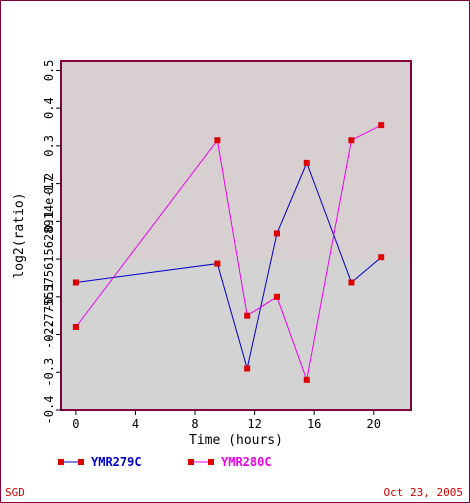 Image resolution: width=470 pixels, height=503 pixels. I want to click on x-axis-title: Time (hours), so click(236, 440).